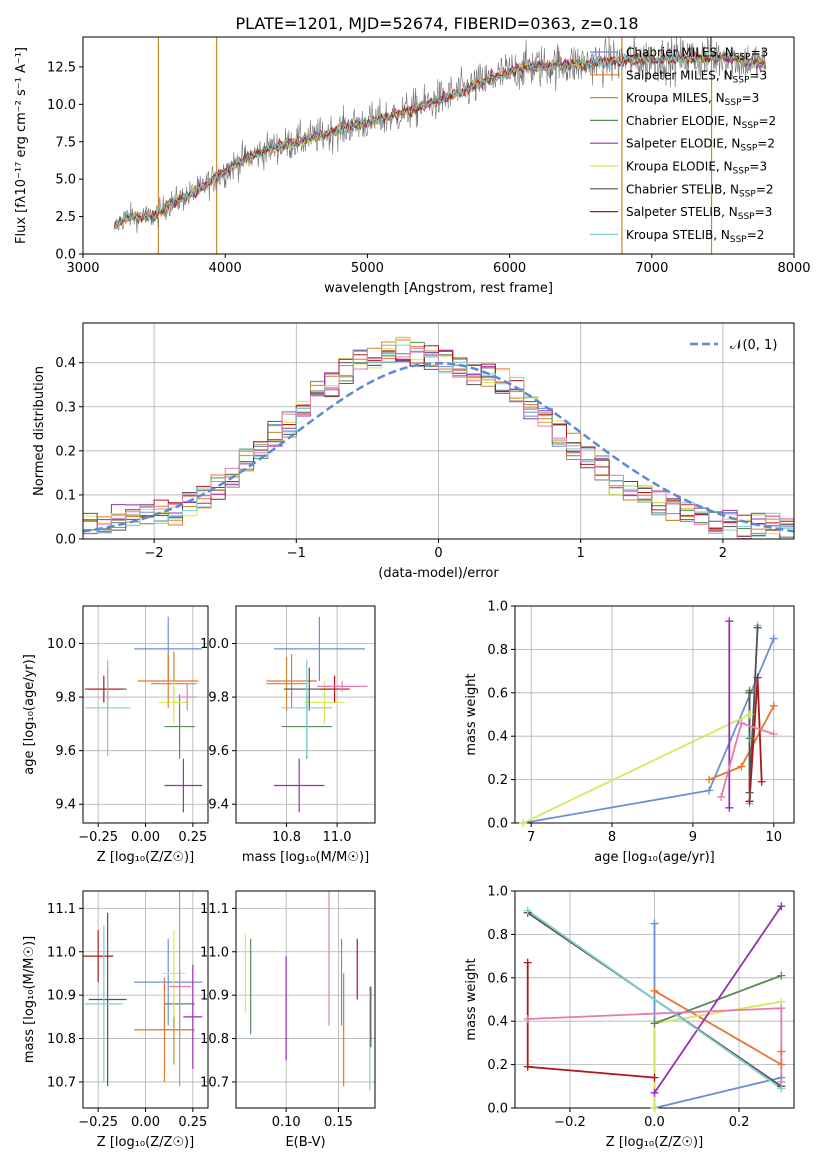  Describe the element at coordinates (82, 268) in the screenshot. I see `x-tick-label: 3000` at that location.